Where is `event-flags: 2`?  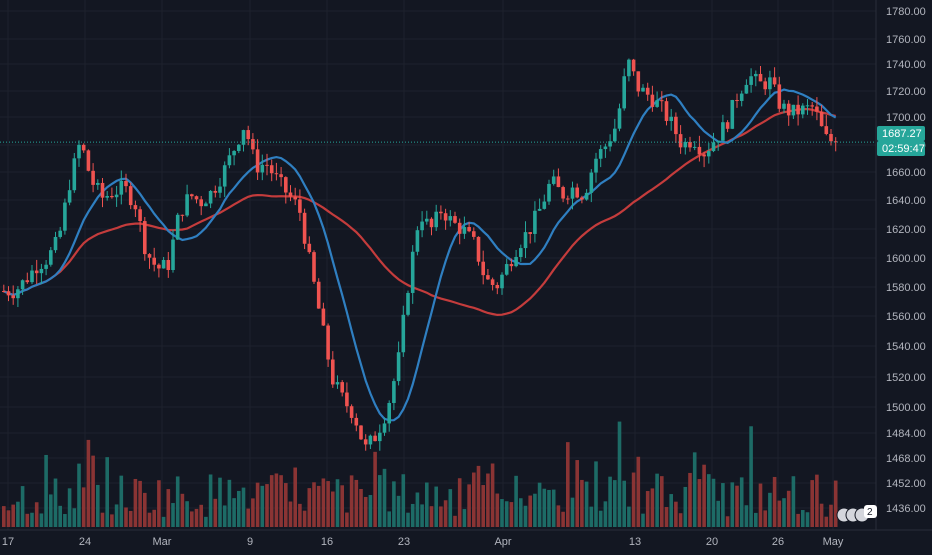
event-flags: 2 is located at coordinates (856, 514).